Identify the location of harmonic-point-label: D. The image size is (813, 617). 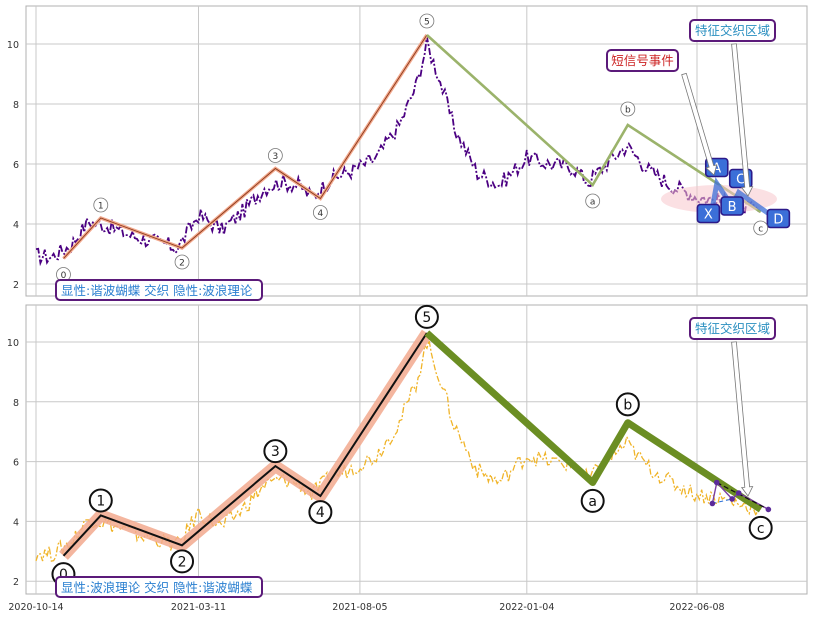
(778, 220).